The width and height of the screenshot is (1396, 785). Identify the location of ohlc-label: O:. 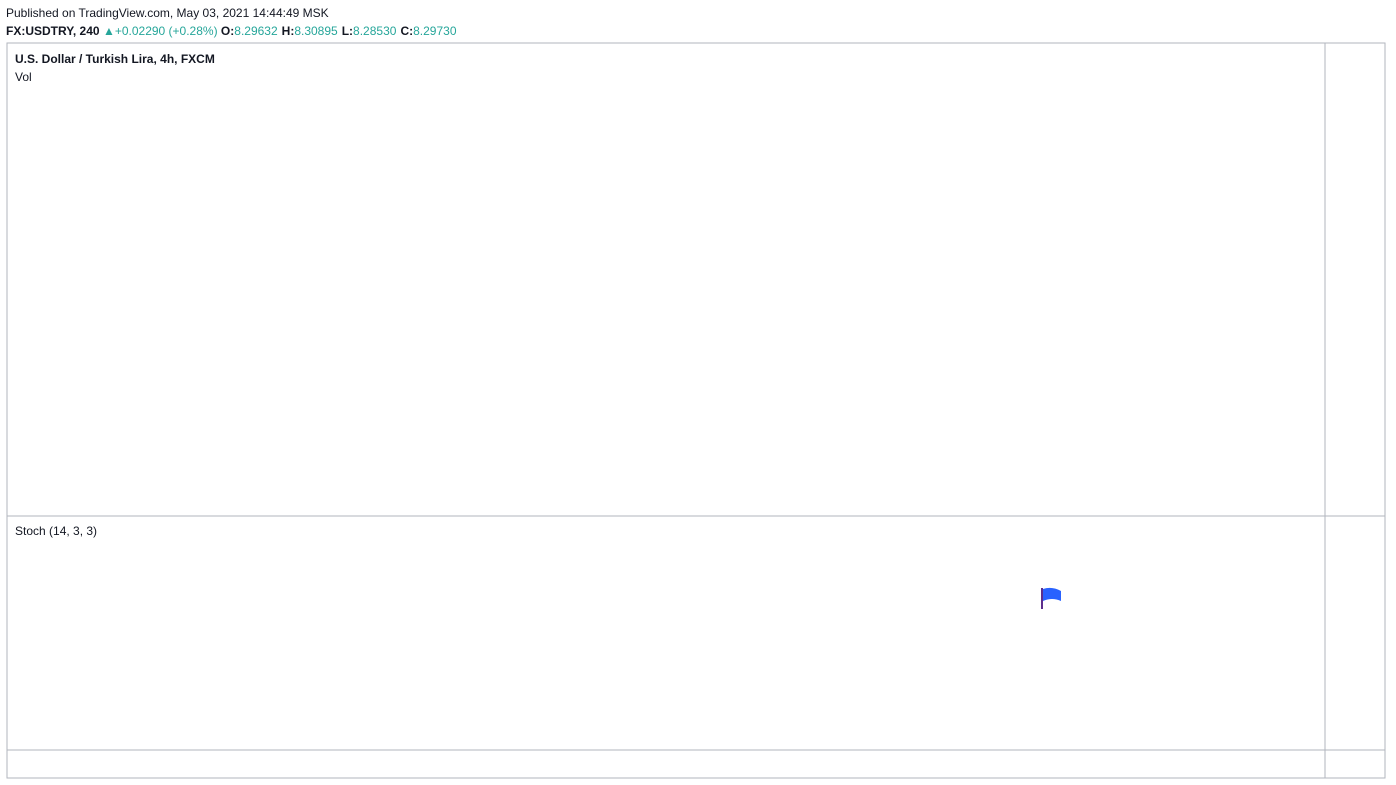
(227, 31).